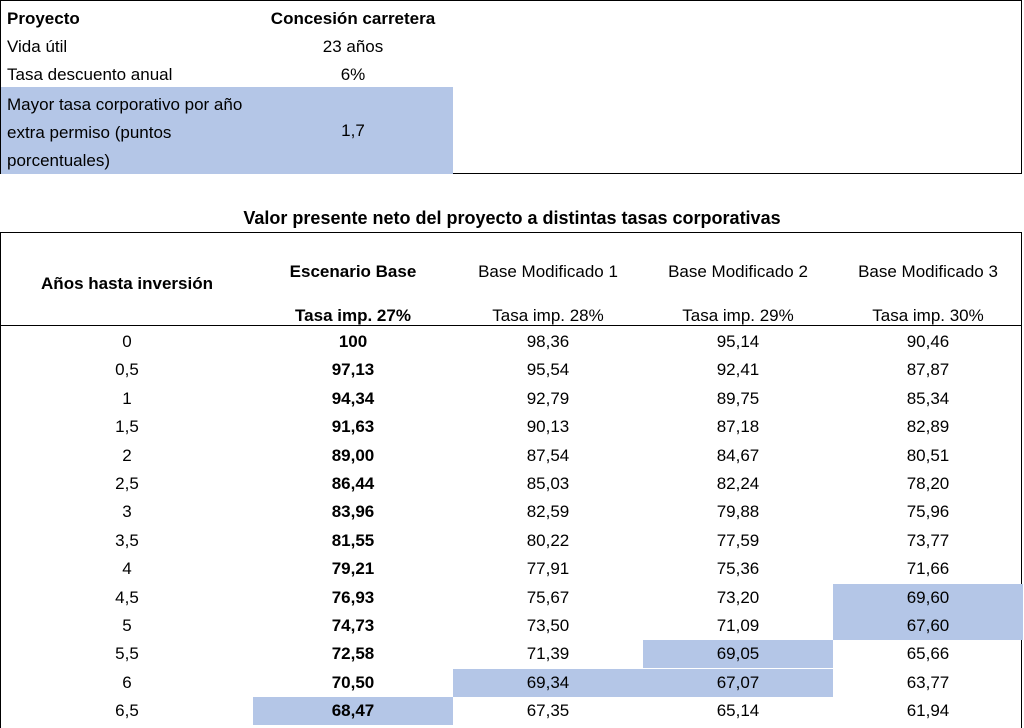 The height and width of the screenshot is (728, 1024). What do you see at coordinates (928, 427) in the screenshot?
I see `value-cell: 82,89` at bounding box center [928, 427].